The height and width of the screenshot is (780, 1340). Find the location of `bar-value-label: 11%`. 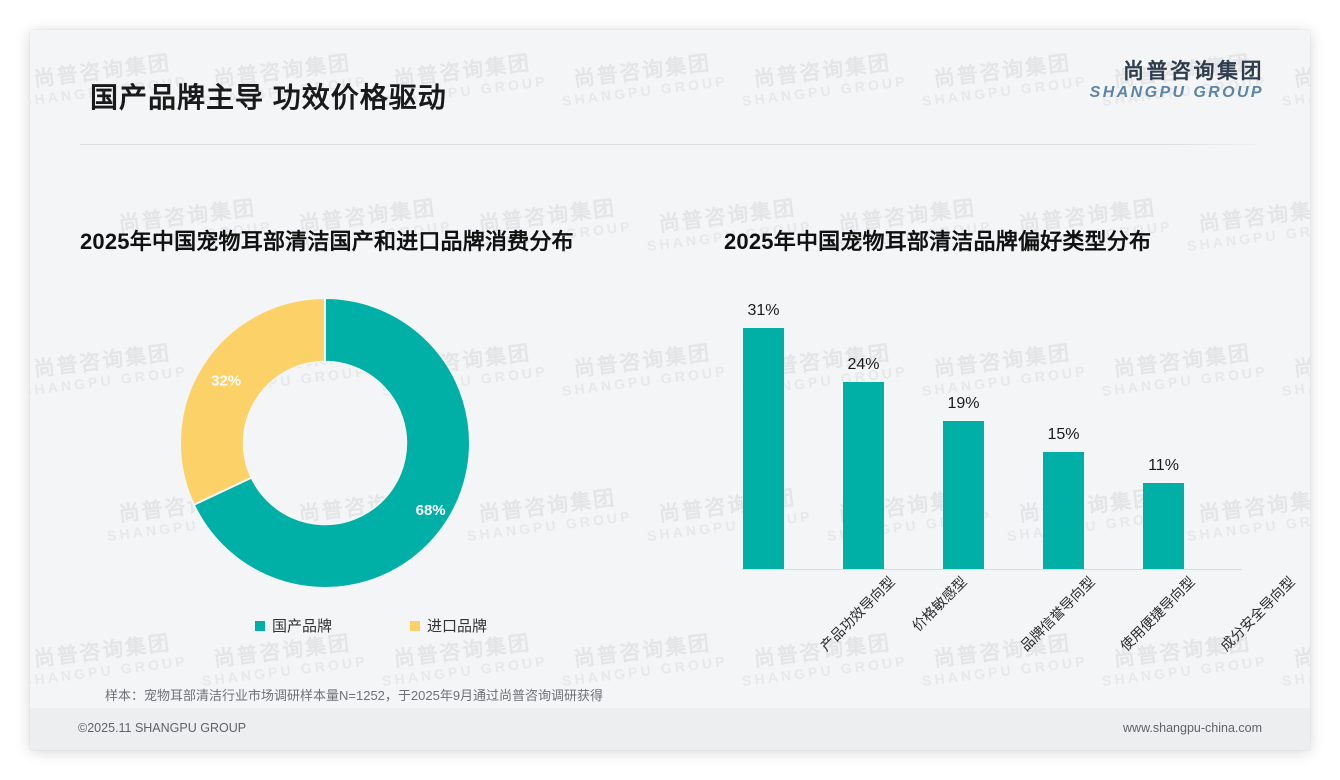

bar-value-label: 11% is located at coordinates (1163, 465).